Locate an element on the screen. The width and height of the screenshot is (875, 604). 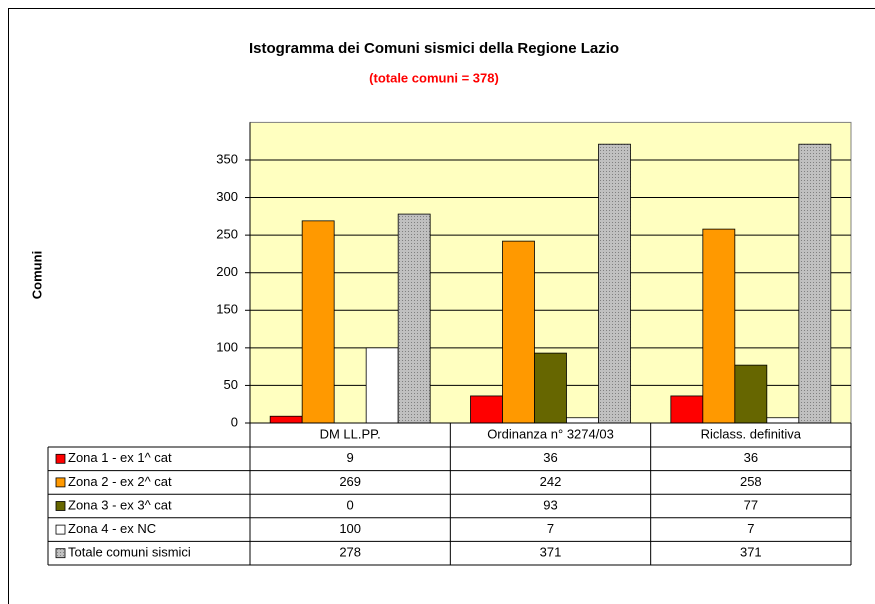
table-value: 242 is located at coordinates (551, 481).